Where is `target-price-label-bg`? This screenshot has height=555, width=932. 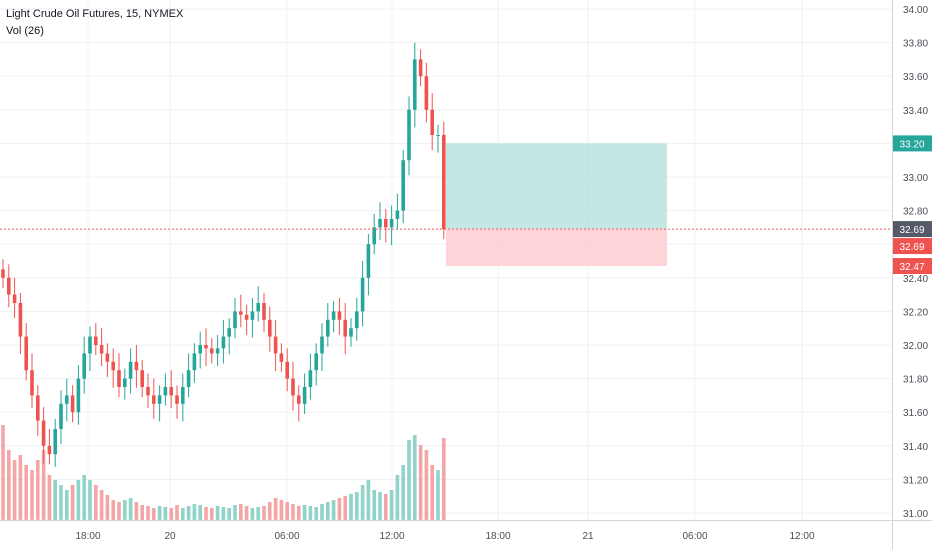
target-price-label-bg is located at coordinates (912, 143).